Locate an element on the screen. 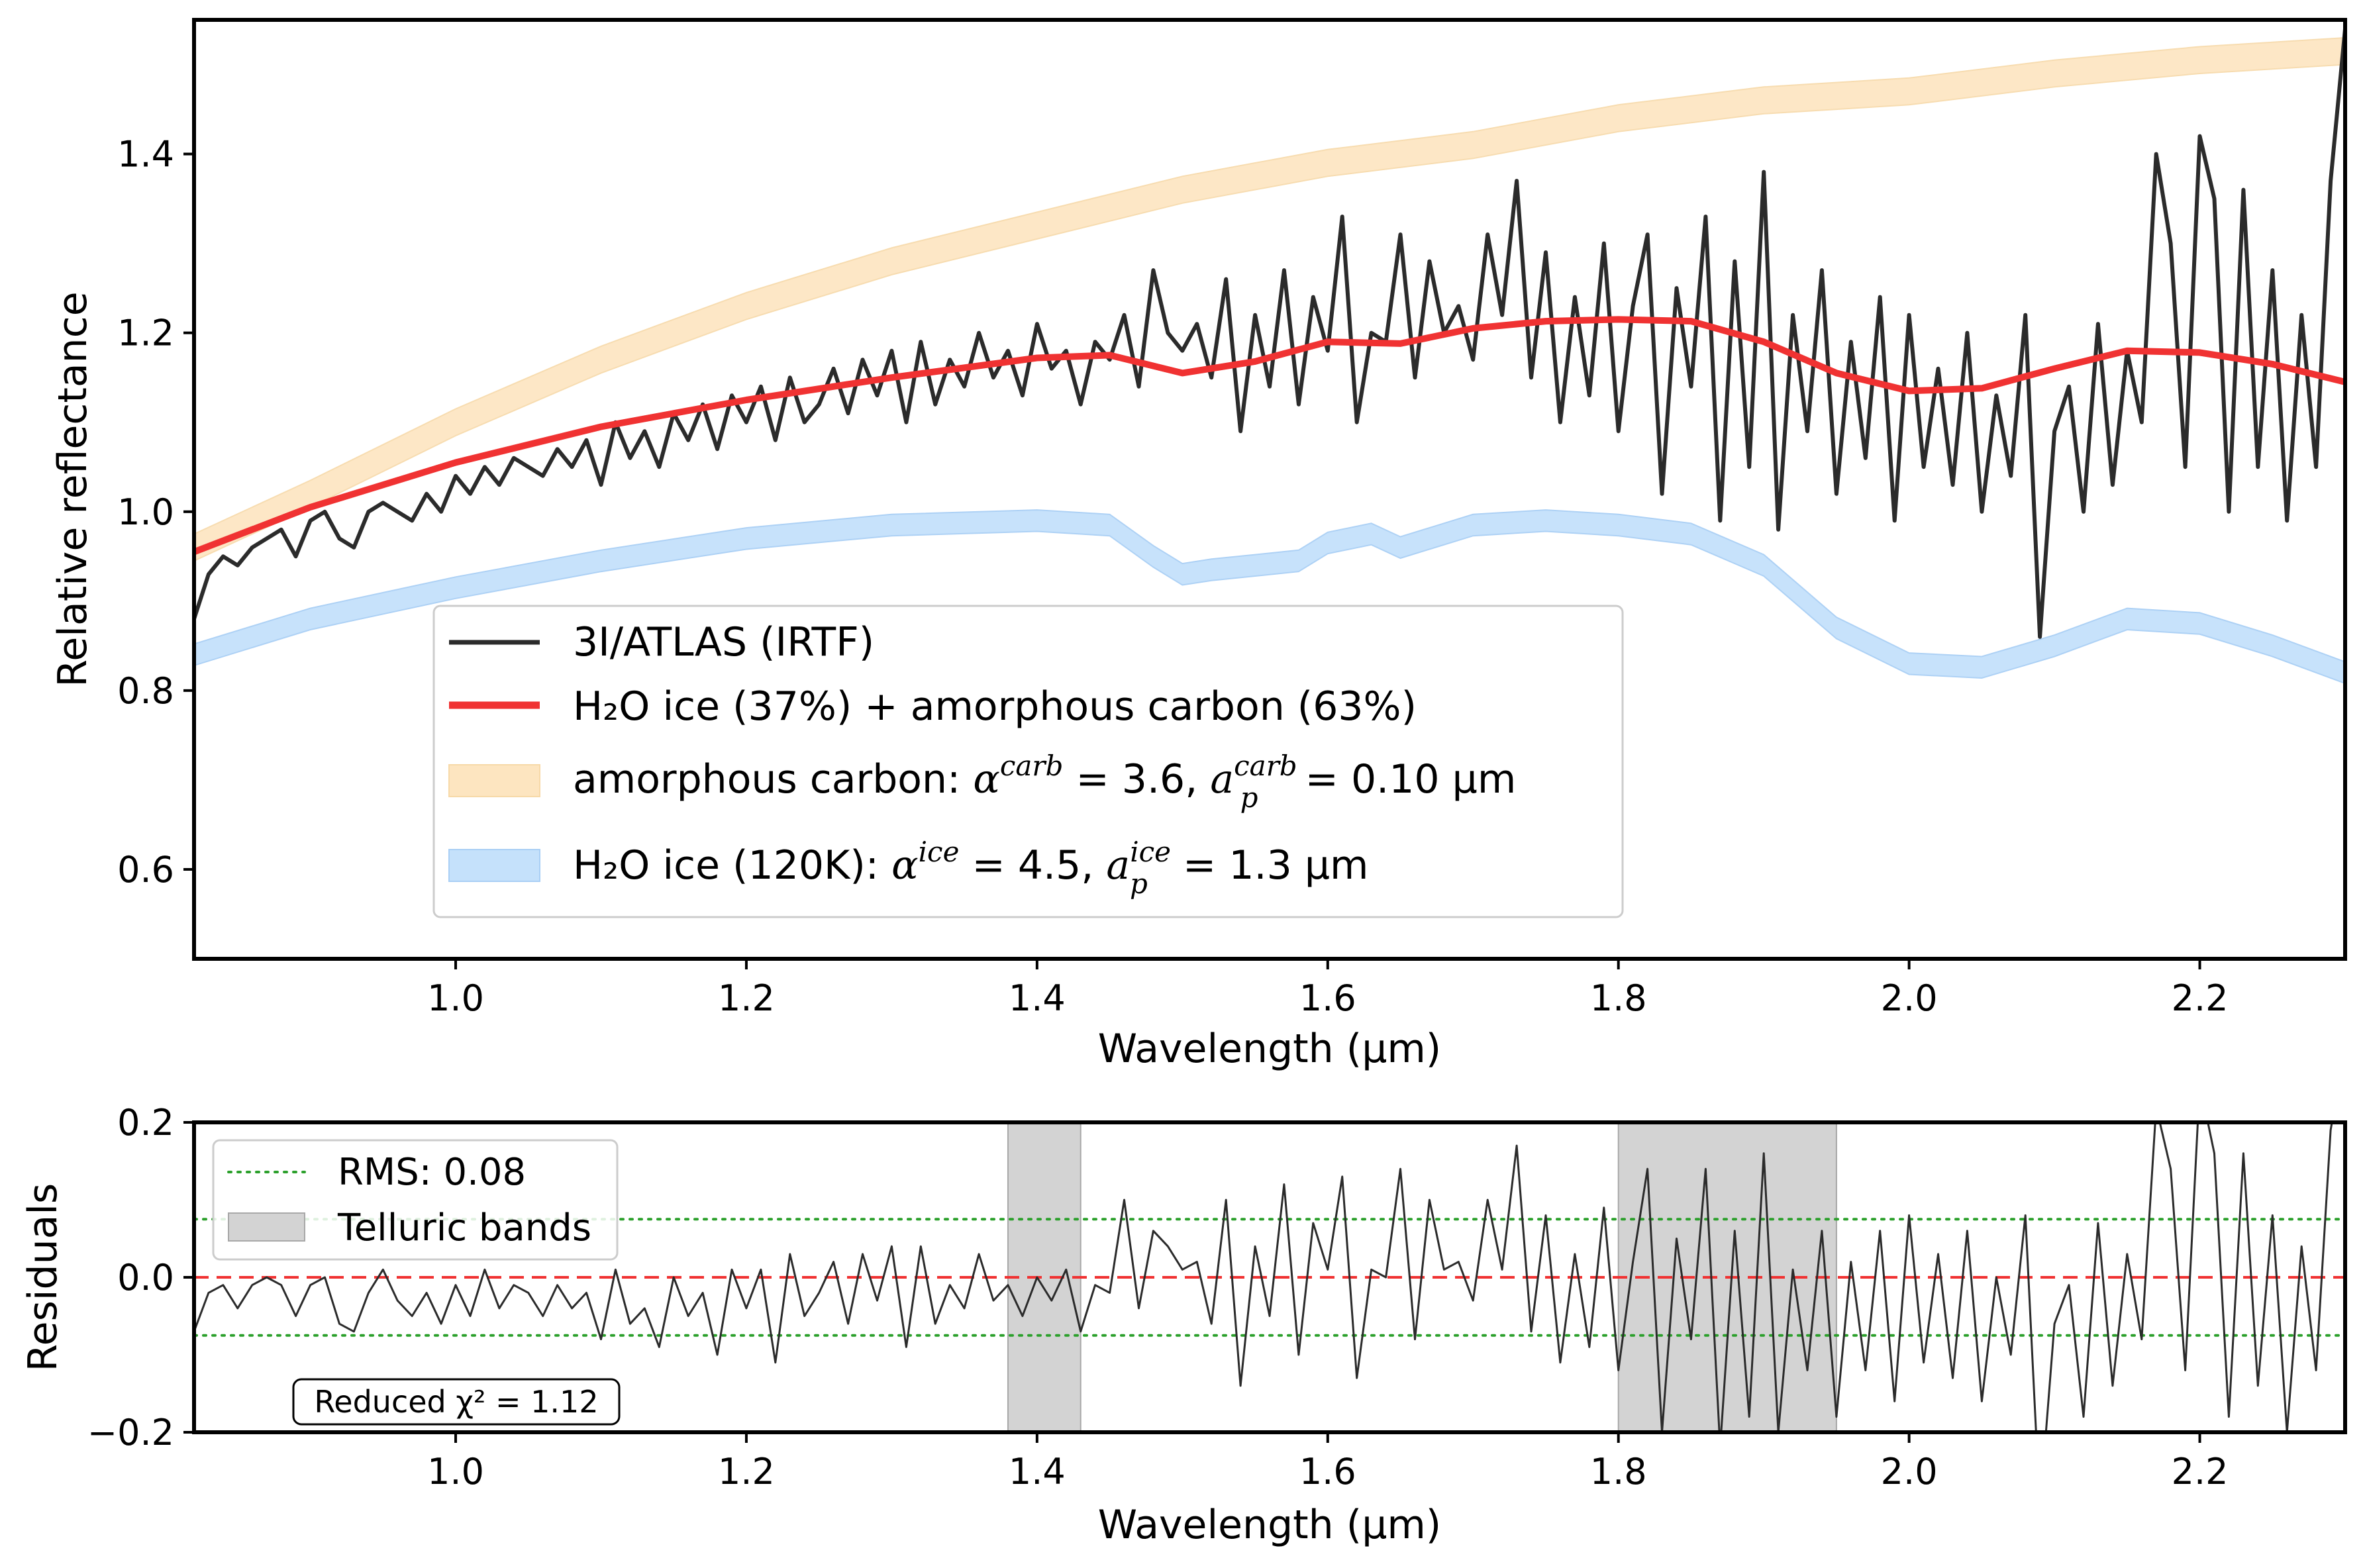  model-fit-line is located at coordinates (1269, 436).